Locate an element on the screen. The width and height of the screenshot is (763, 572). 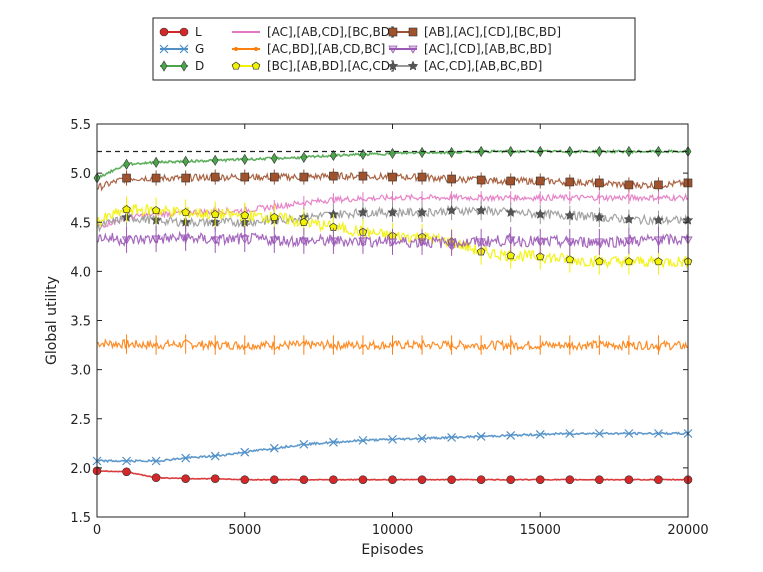
y-tick-label: 4.5 is located at coordinates (80, 223).